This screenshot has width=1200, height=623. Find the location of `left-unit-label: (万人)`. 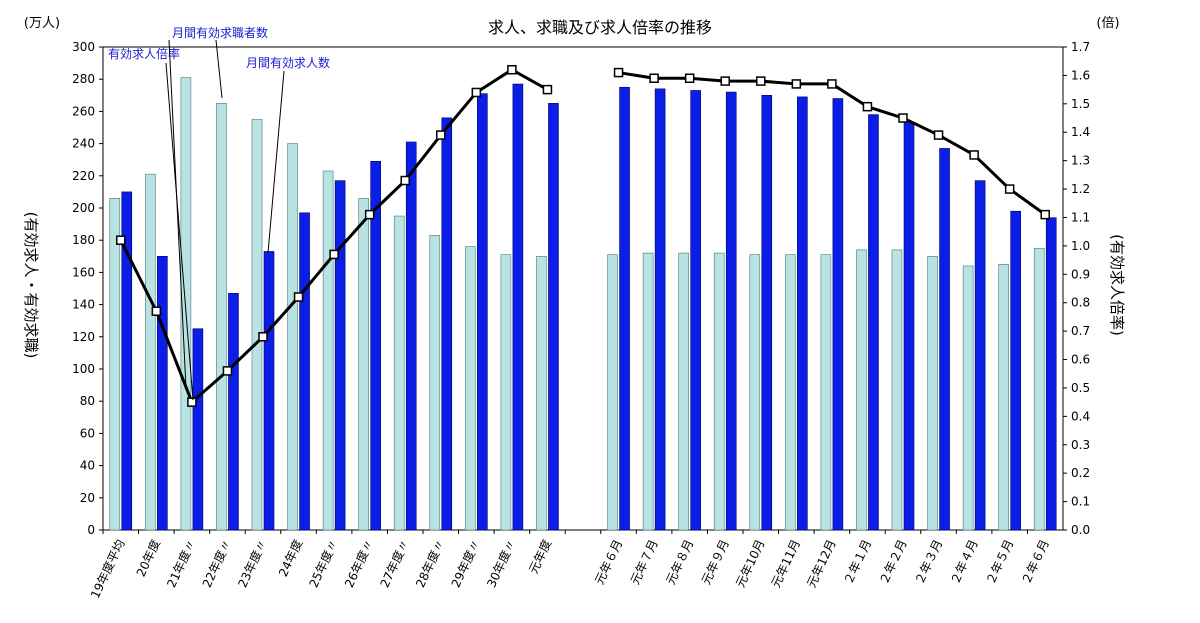

left-unit-label: (万人) is located at coordinates (42, 23).